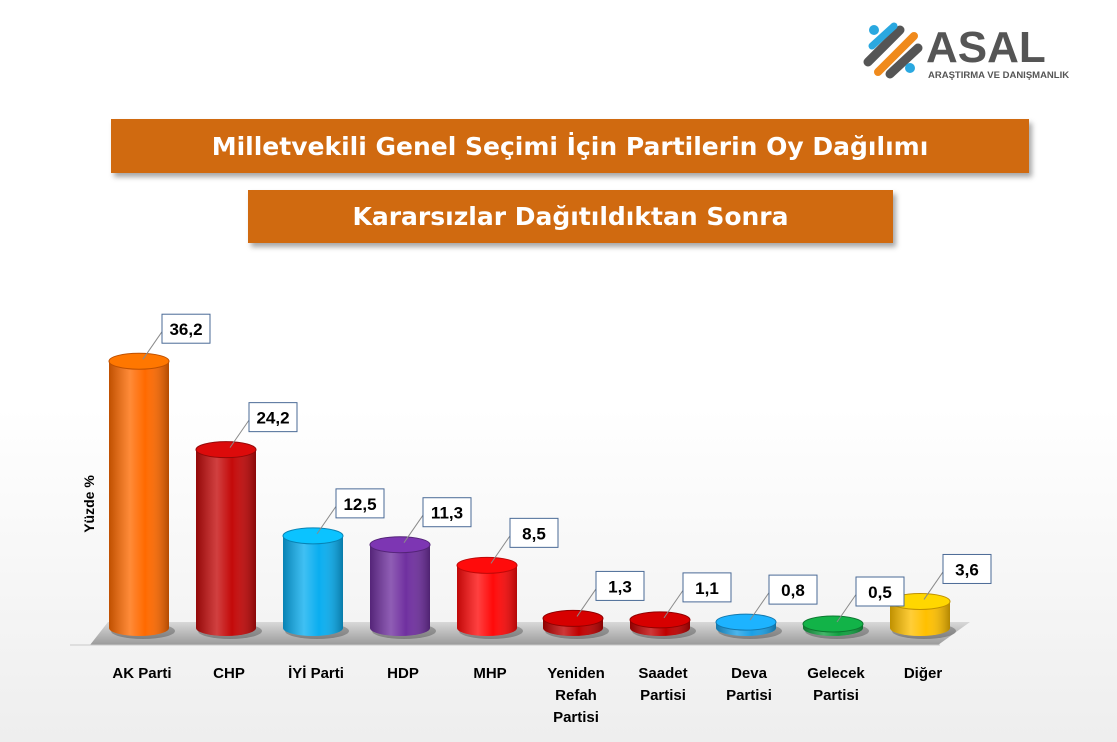  I want to click on bar-mhp, so click(489, 597).